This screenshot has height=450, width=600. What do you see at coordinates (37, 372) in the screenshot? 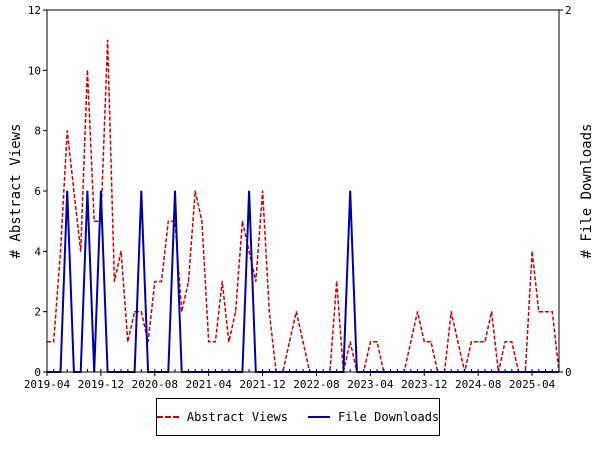
I see `y-left-tick-label: 0` at bounding box center [37, 372].